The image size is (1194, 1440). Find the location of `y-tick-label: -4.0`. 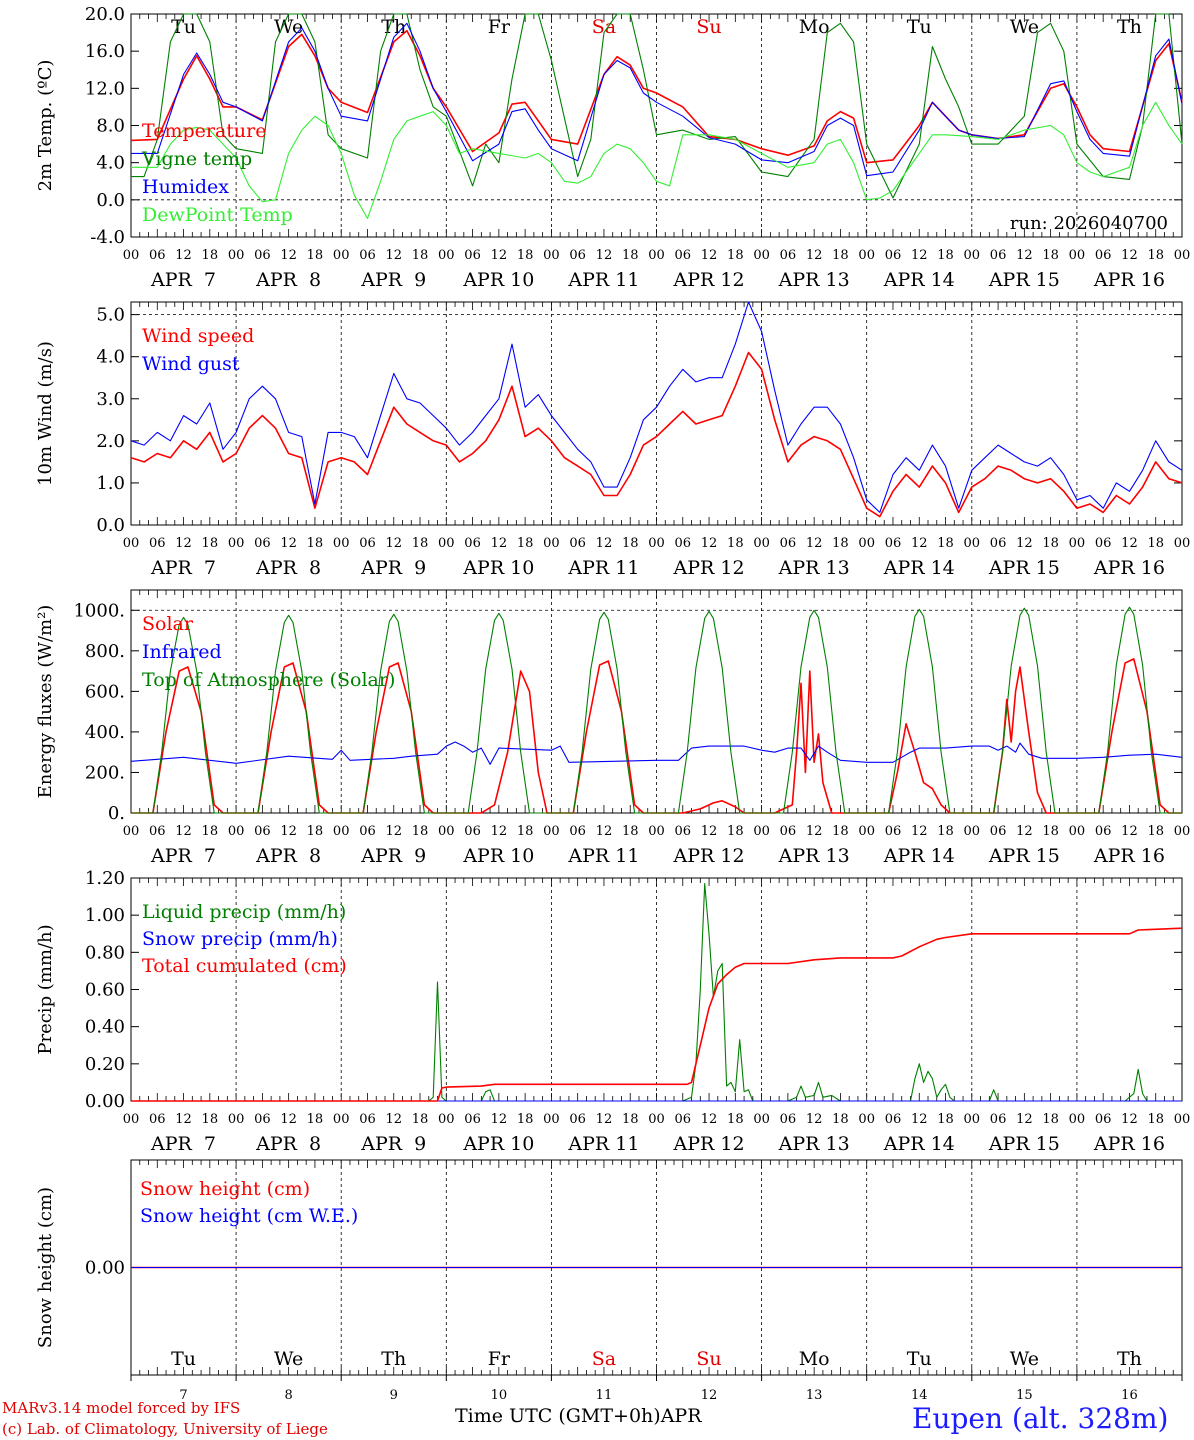

y-tick-label: -4.0 is located at coordinates (107, 237).